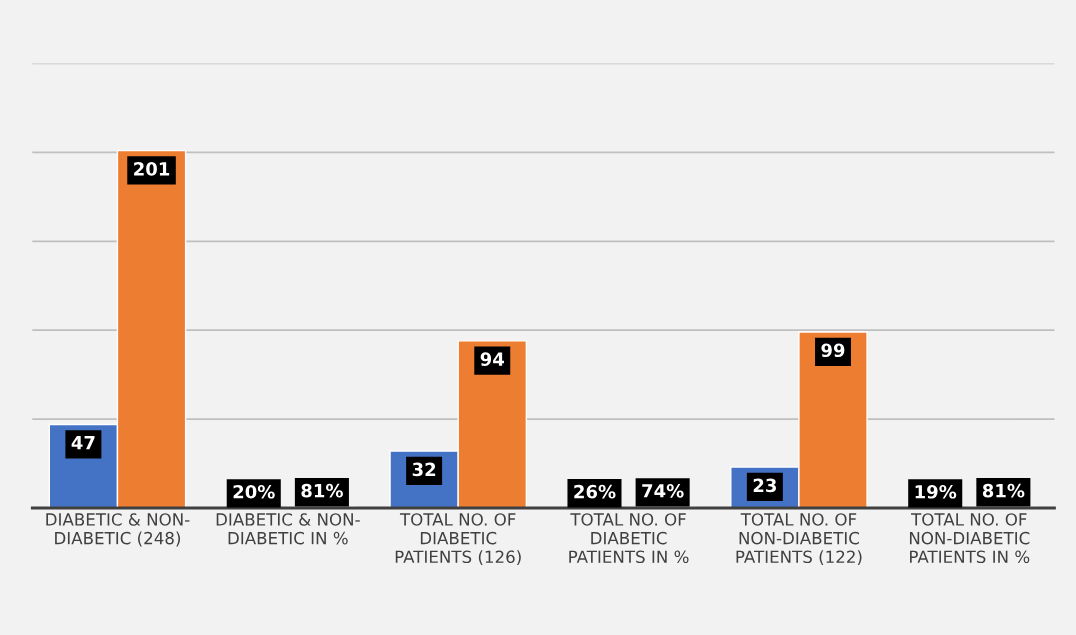 Image resolution: width=1076 pixels, height=635 pixels. Describe the element at coordinates (118, 530) in the screenshot. I see `x-tick-label: DIABETIC & NON- DIABETIC (248)` at that location.